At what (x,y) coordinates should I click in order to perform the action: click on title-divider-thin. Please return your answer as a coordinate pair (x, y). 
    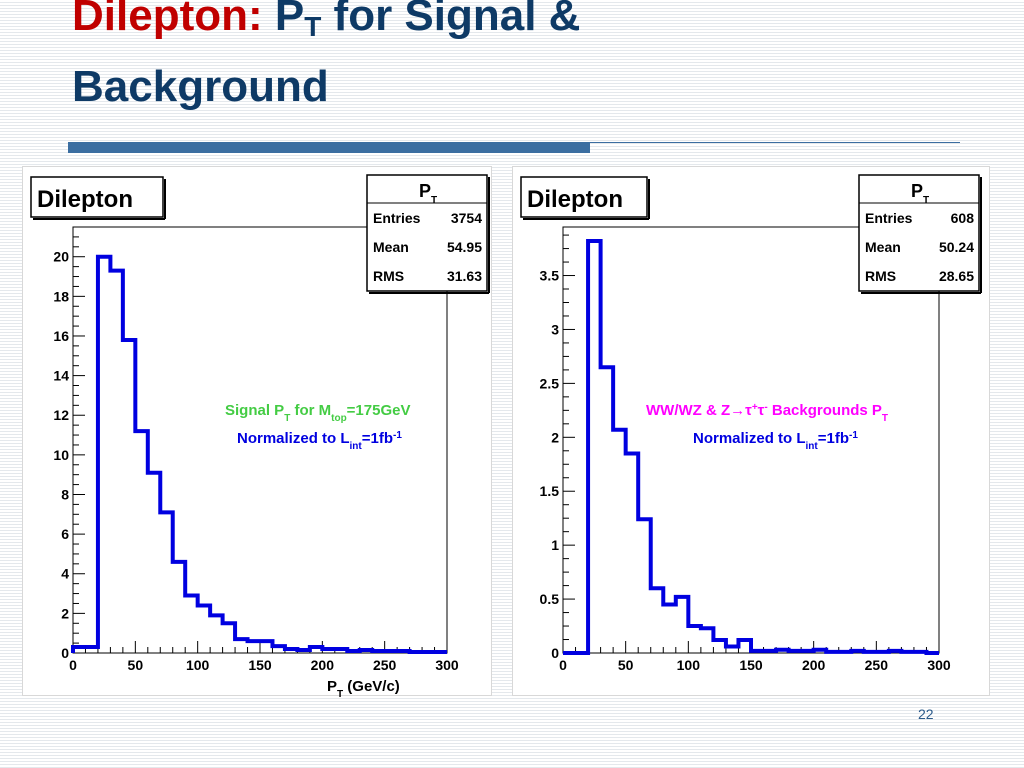
    Looking at the image, I should click on (775, 142).